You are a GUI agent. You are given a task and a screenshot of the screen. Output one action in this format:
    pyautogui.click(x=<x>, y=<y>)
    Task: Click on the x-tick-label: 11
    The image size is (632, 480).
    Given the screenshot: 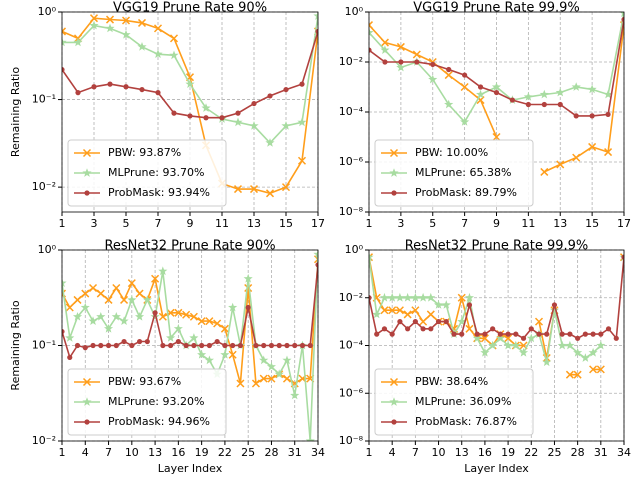 What is the action you would take?
    pyautogui.click(x=222, y=223)
    